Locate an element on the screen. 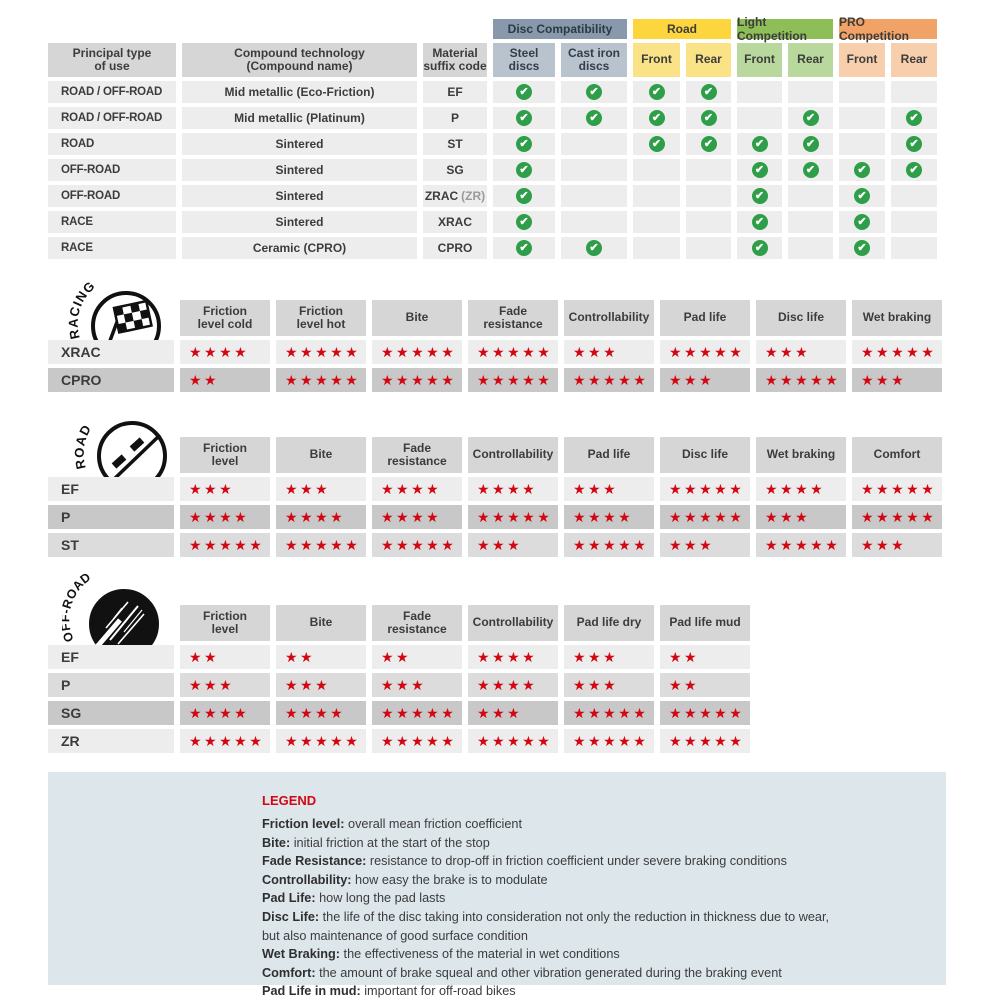 The width and height of the screenshot is (1000, 1000). principal-use-cell: RACE is located at coordinates (112, 222).